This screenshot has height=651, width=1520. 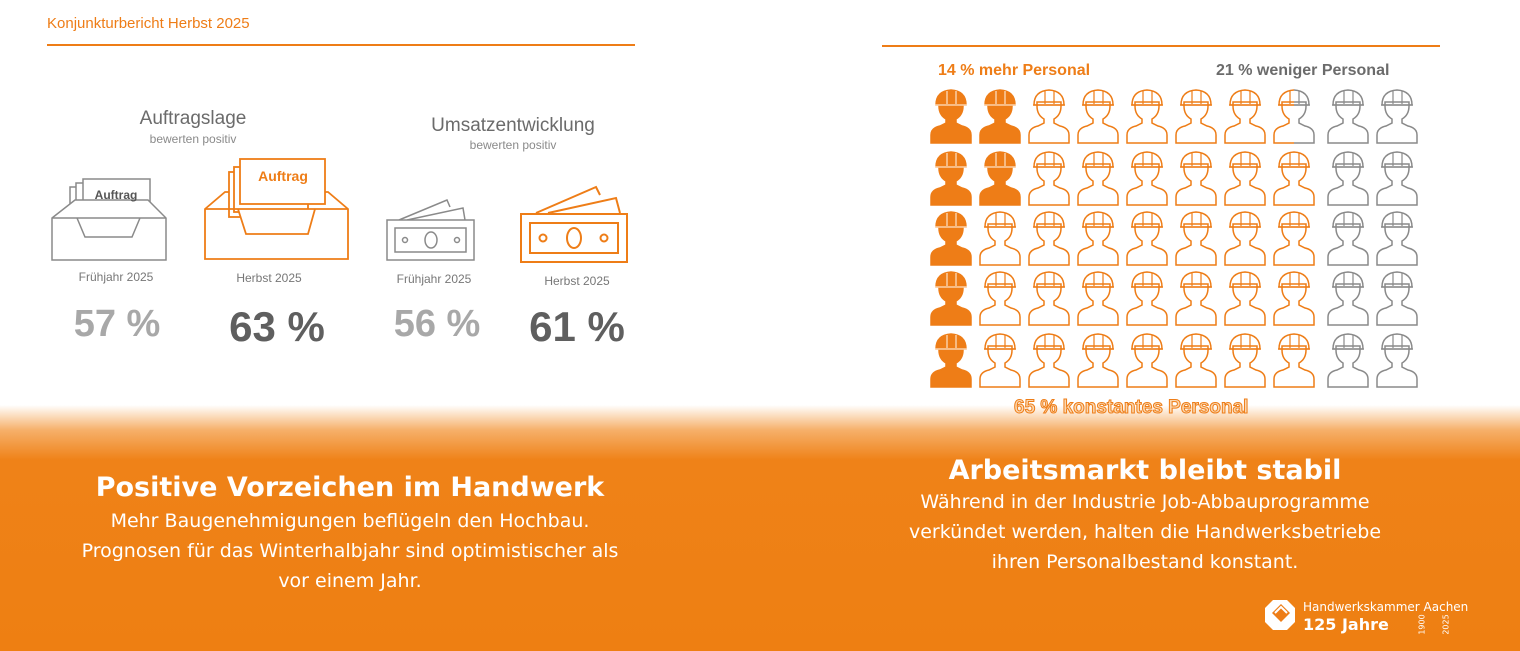 What do you see at coordinates (437, 324) in the screenshot?
I see `umsatz-spring-value: 56 %` at bounding box center [437, 324].